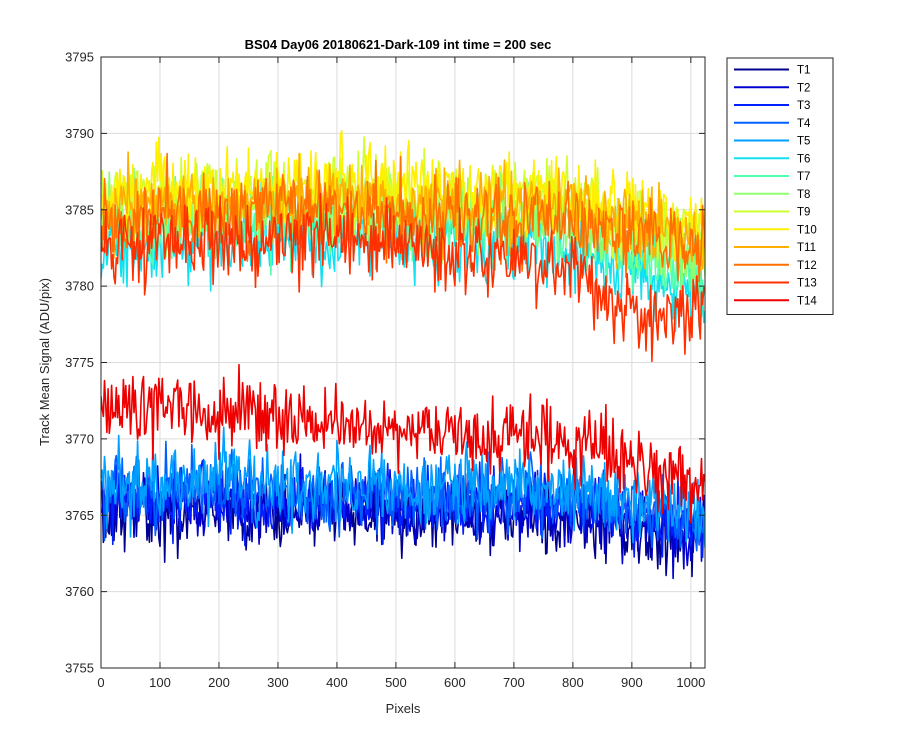 The image size is (900, 750). I want to click on x-tick-label: 100, so click(160, 682).